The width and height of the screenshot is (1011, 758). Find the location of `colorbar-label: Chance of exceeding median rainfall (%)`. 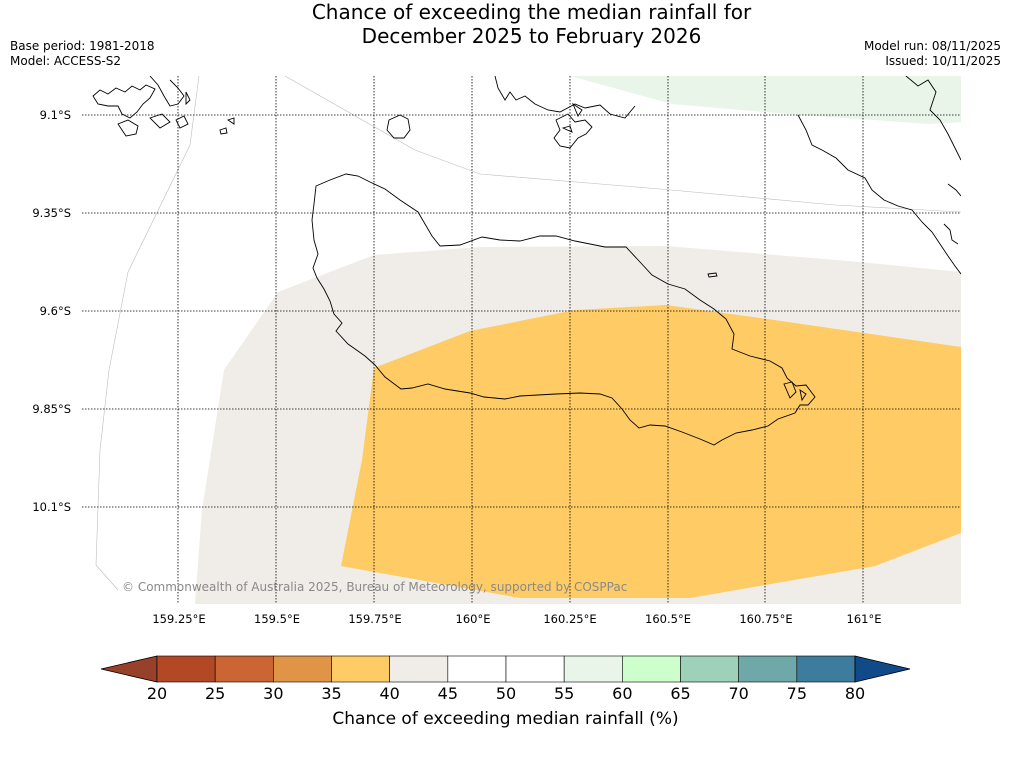

colorbar-label: Chance of exceeding median rainfall (%) is located at coordinates (505, 719).